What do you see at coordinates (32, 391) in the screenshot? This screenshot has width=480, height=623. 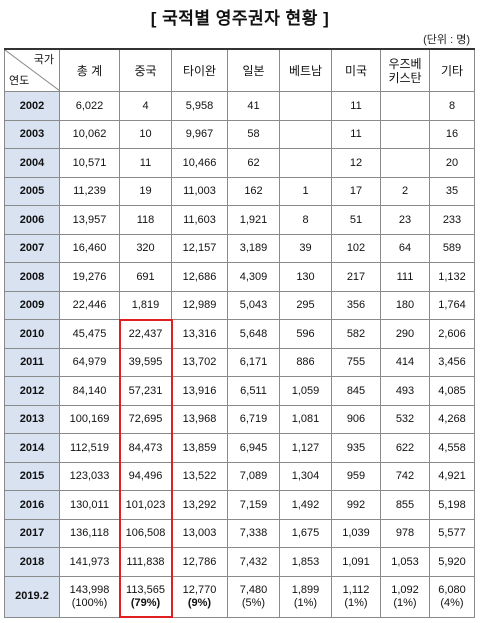 I see `year-cell: 2012` at bounding box center [32, 391].